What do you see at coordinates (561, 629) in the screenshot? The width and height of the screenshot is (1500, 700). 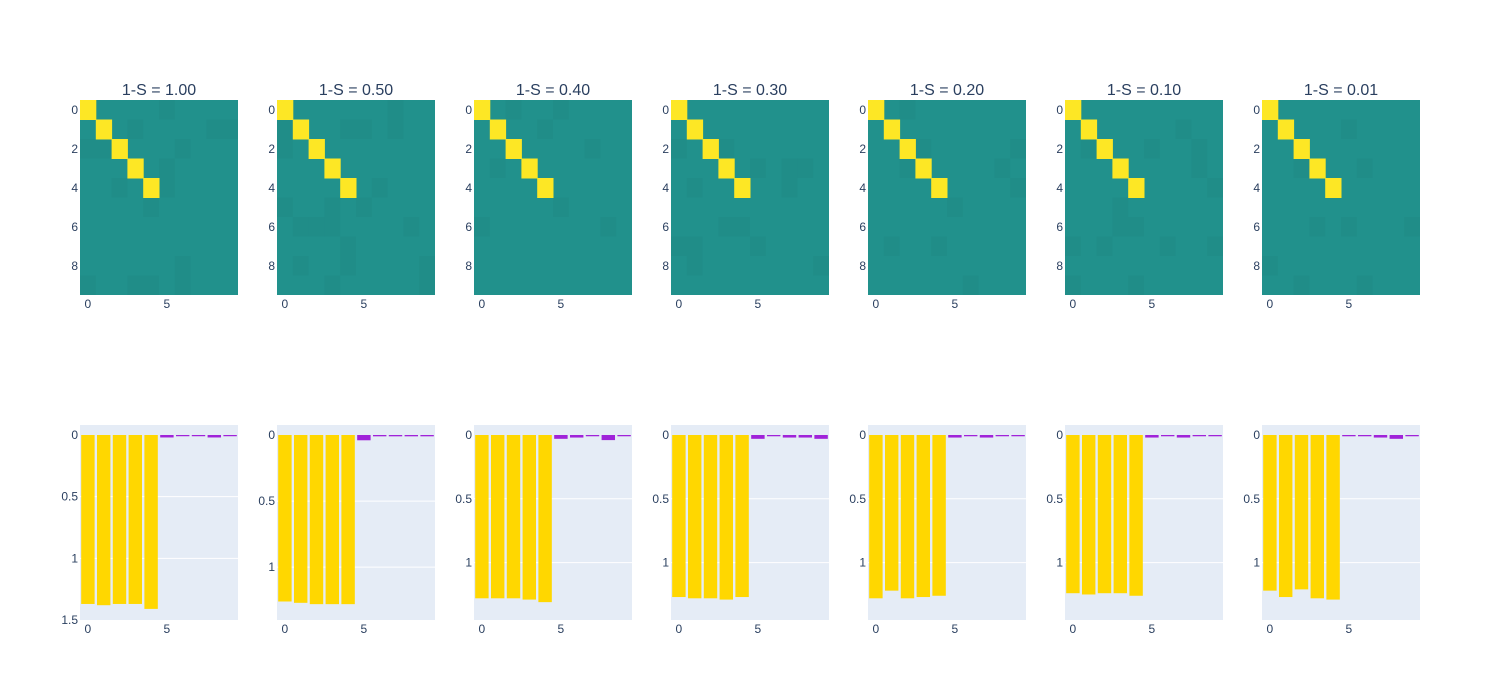 I see `bar-x-tick: 5` at bounding box center [561, 629].